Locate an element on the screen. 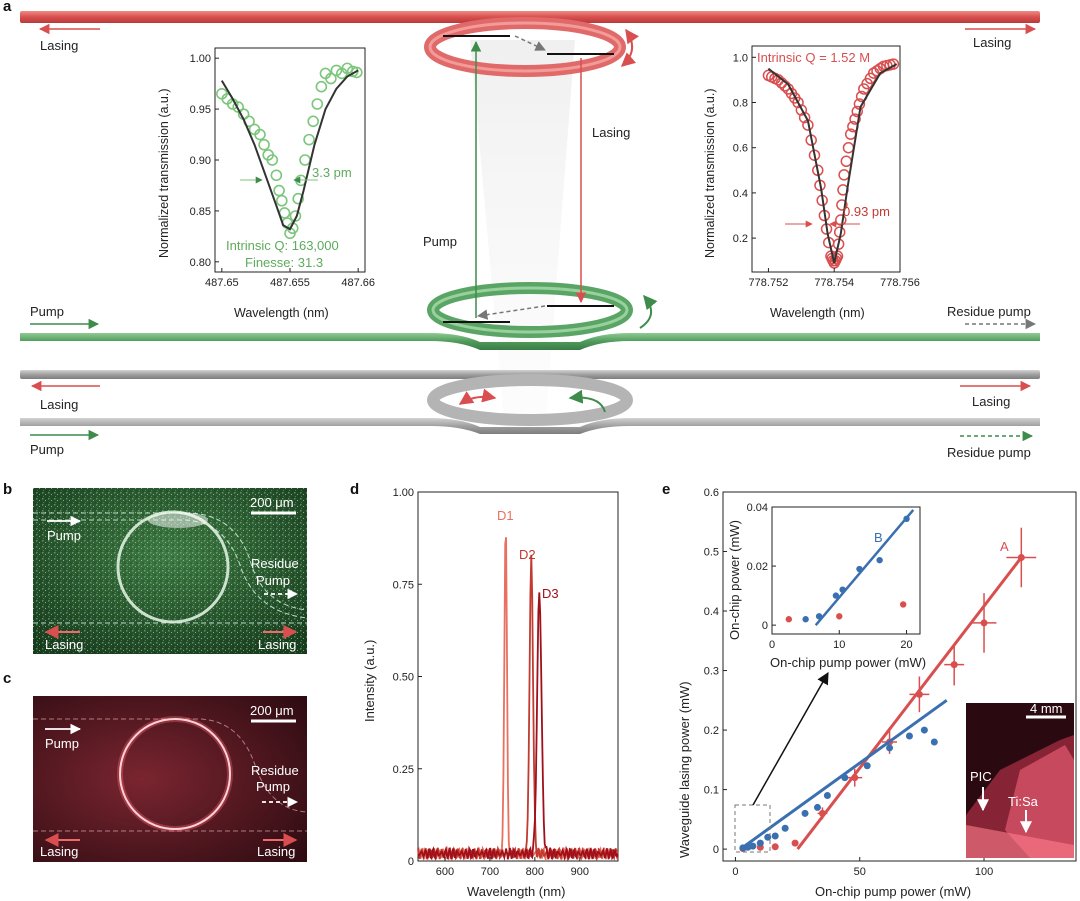  panel-e-inset-plot is located at coordinates (850, 567).